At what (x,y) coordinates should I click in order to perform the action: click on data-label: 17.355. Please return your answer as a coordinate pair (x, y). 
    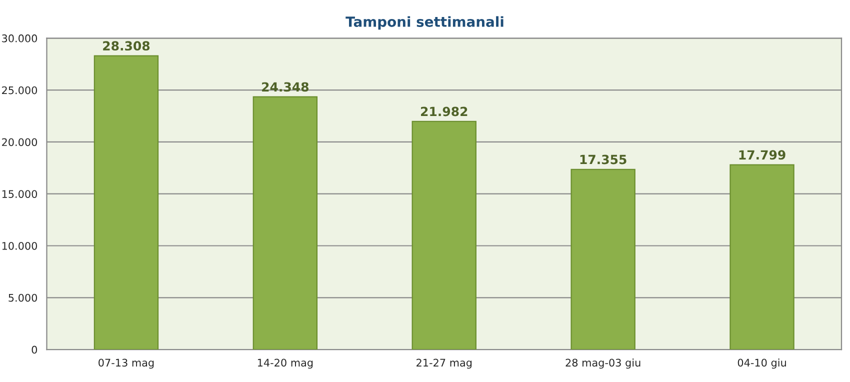
    Looking at the image, I should click on (603, 159).